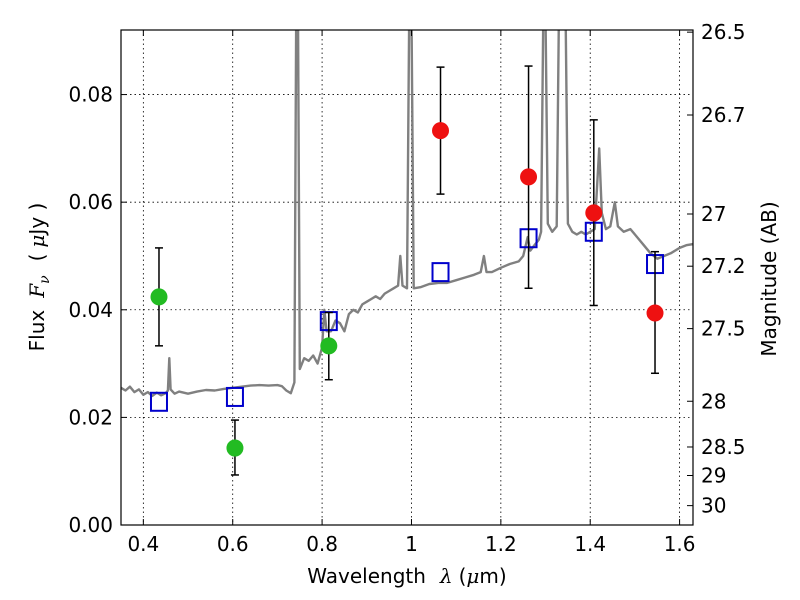 This screenshot has height=600, width=800. What do you see at coordinates (90, 525) in the screenshot?
I see `y-tick-label: 0.00` at bounding box center [90, 525].